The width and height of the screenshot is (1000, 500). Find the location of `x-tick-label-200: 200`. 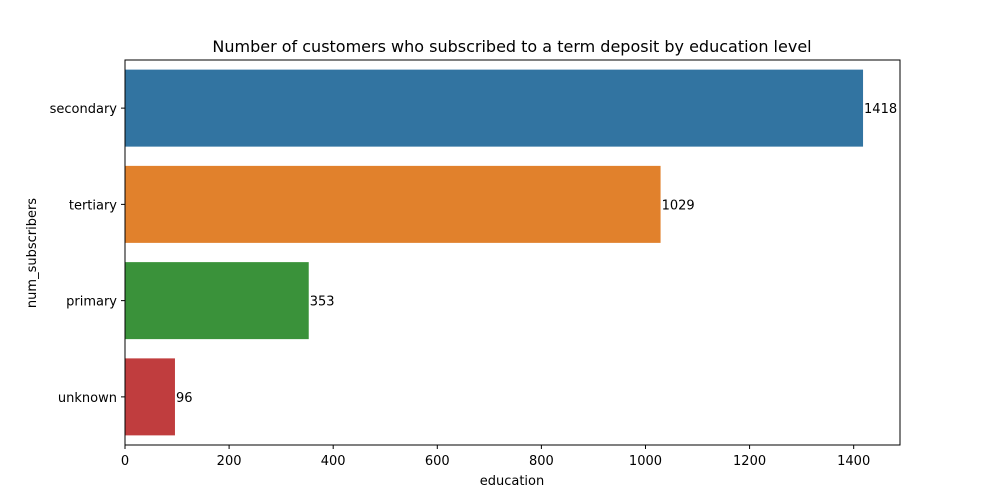

x-tick-label-200: 200 is located at coordinates (229, 461).